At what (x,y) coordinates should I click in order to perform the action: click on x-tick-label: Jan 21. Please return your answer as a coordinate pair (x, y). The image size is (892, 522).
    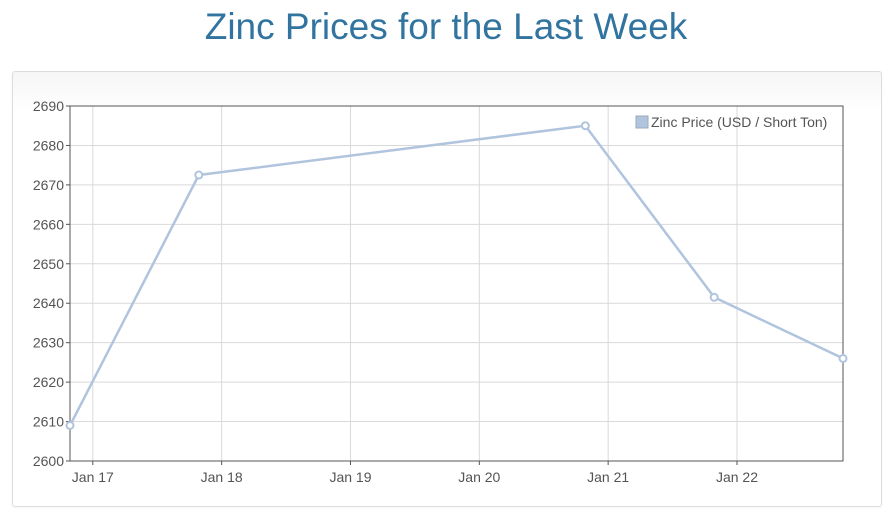
    Looking at the image, I should click on (608, 477).